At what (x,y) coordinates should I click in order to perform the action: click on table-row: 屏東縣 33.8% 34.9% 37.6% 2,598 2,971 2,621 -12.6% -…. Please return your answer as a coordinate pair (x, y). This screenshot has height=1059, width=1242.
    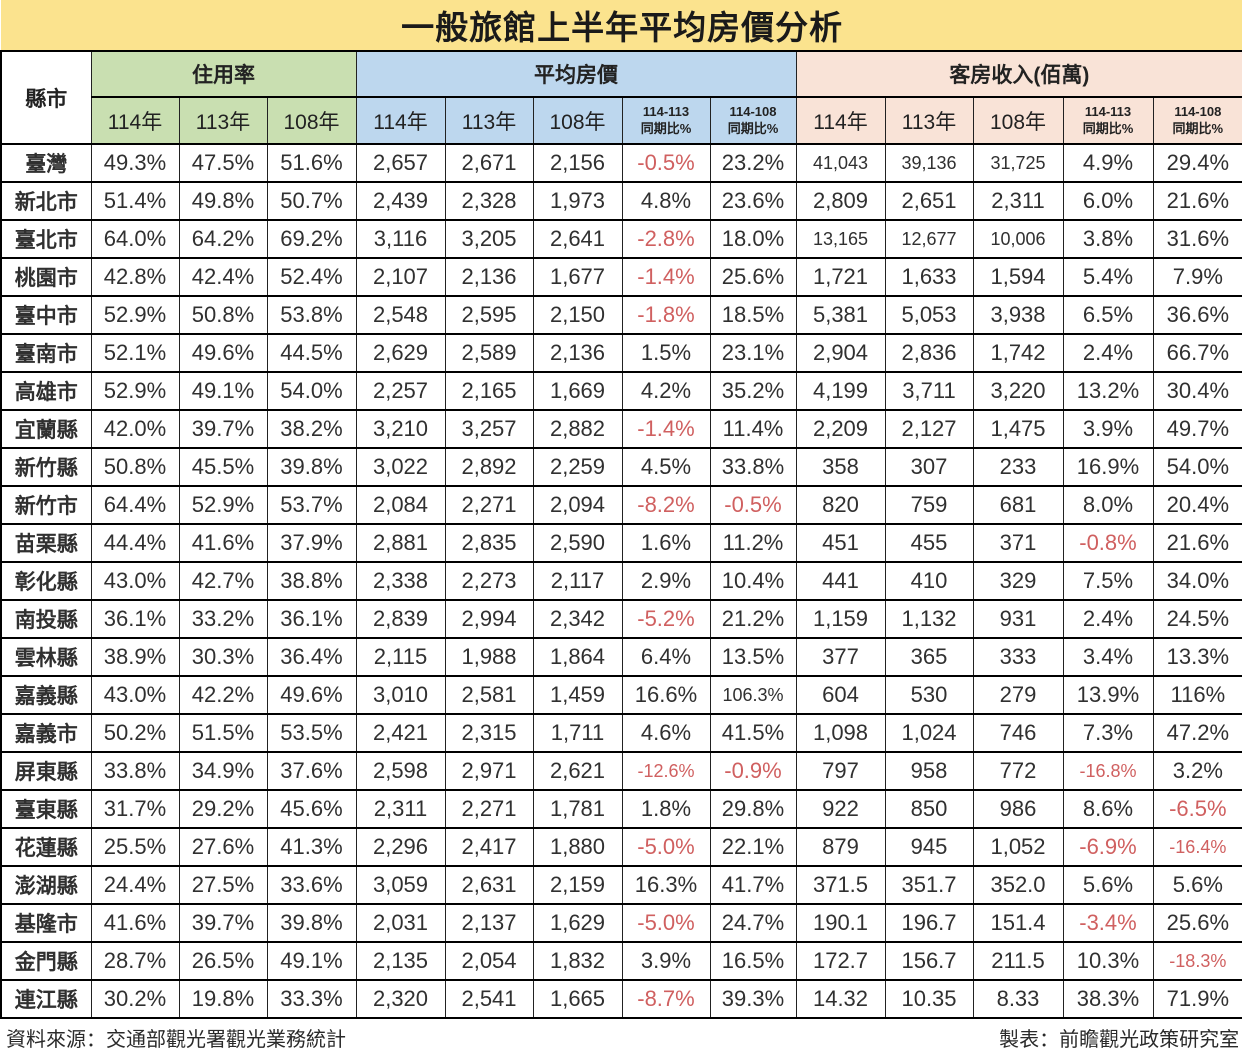
    Looking at the image, I should click on (621, 771).